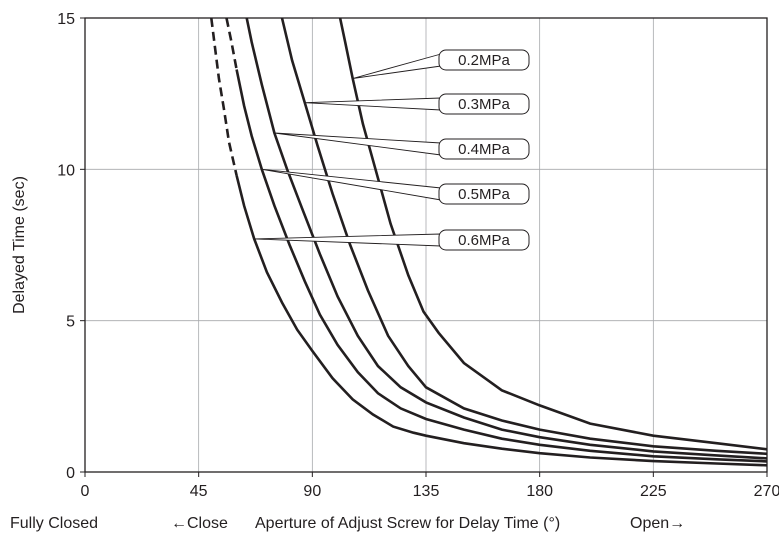  I want to click on callout-0-5mpa-pointer, so click(351, 184).